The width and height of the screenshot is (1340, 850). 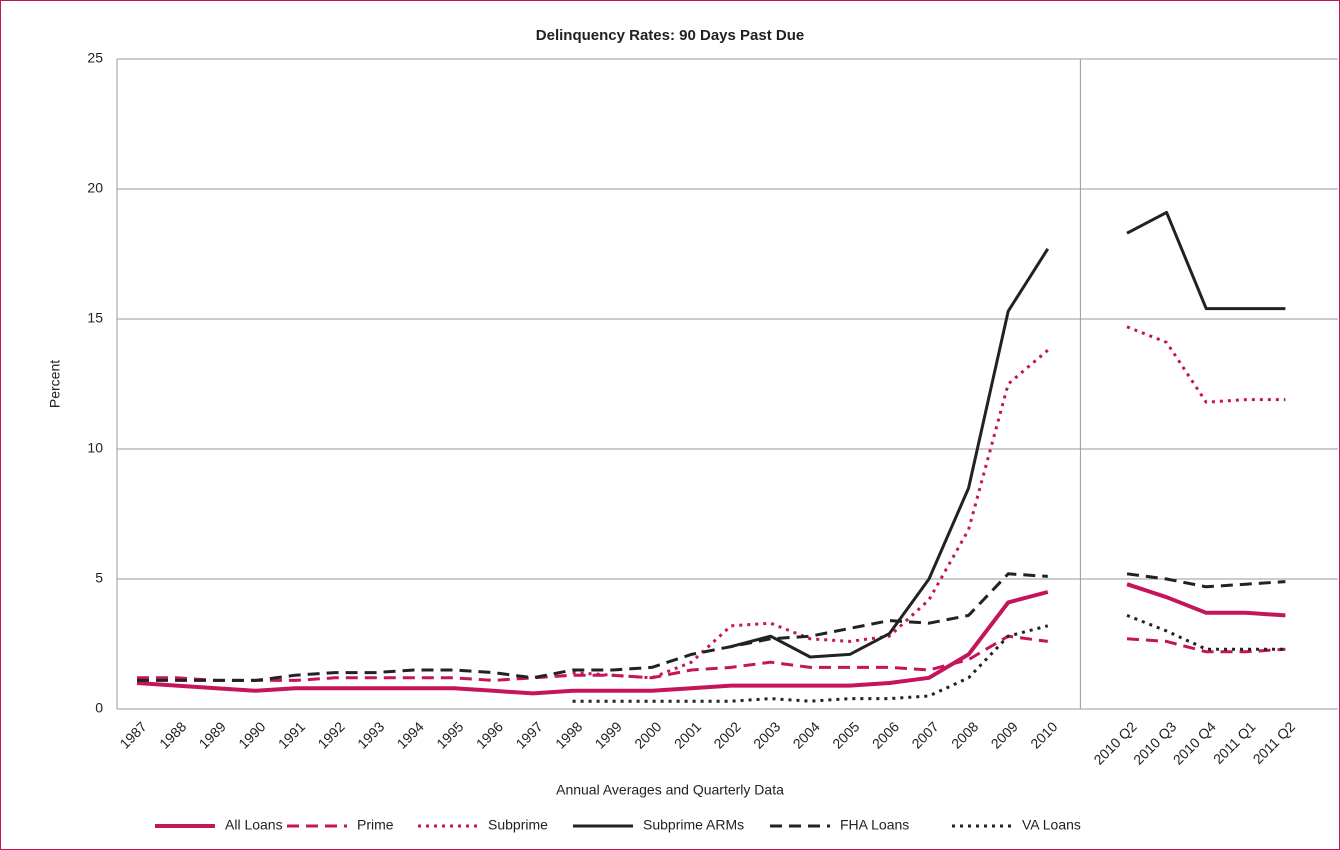 I want to click on legend-label: Subprime ARMs, so click(x=693, y=825).